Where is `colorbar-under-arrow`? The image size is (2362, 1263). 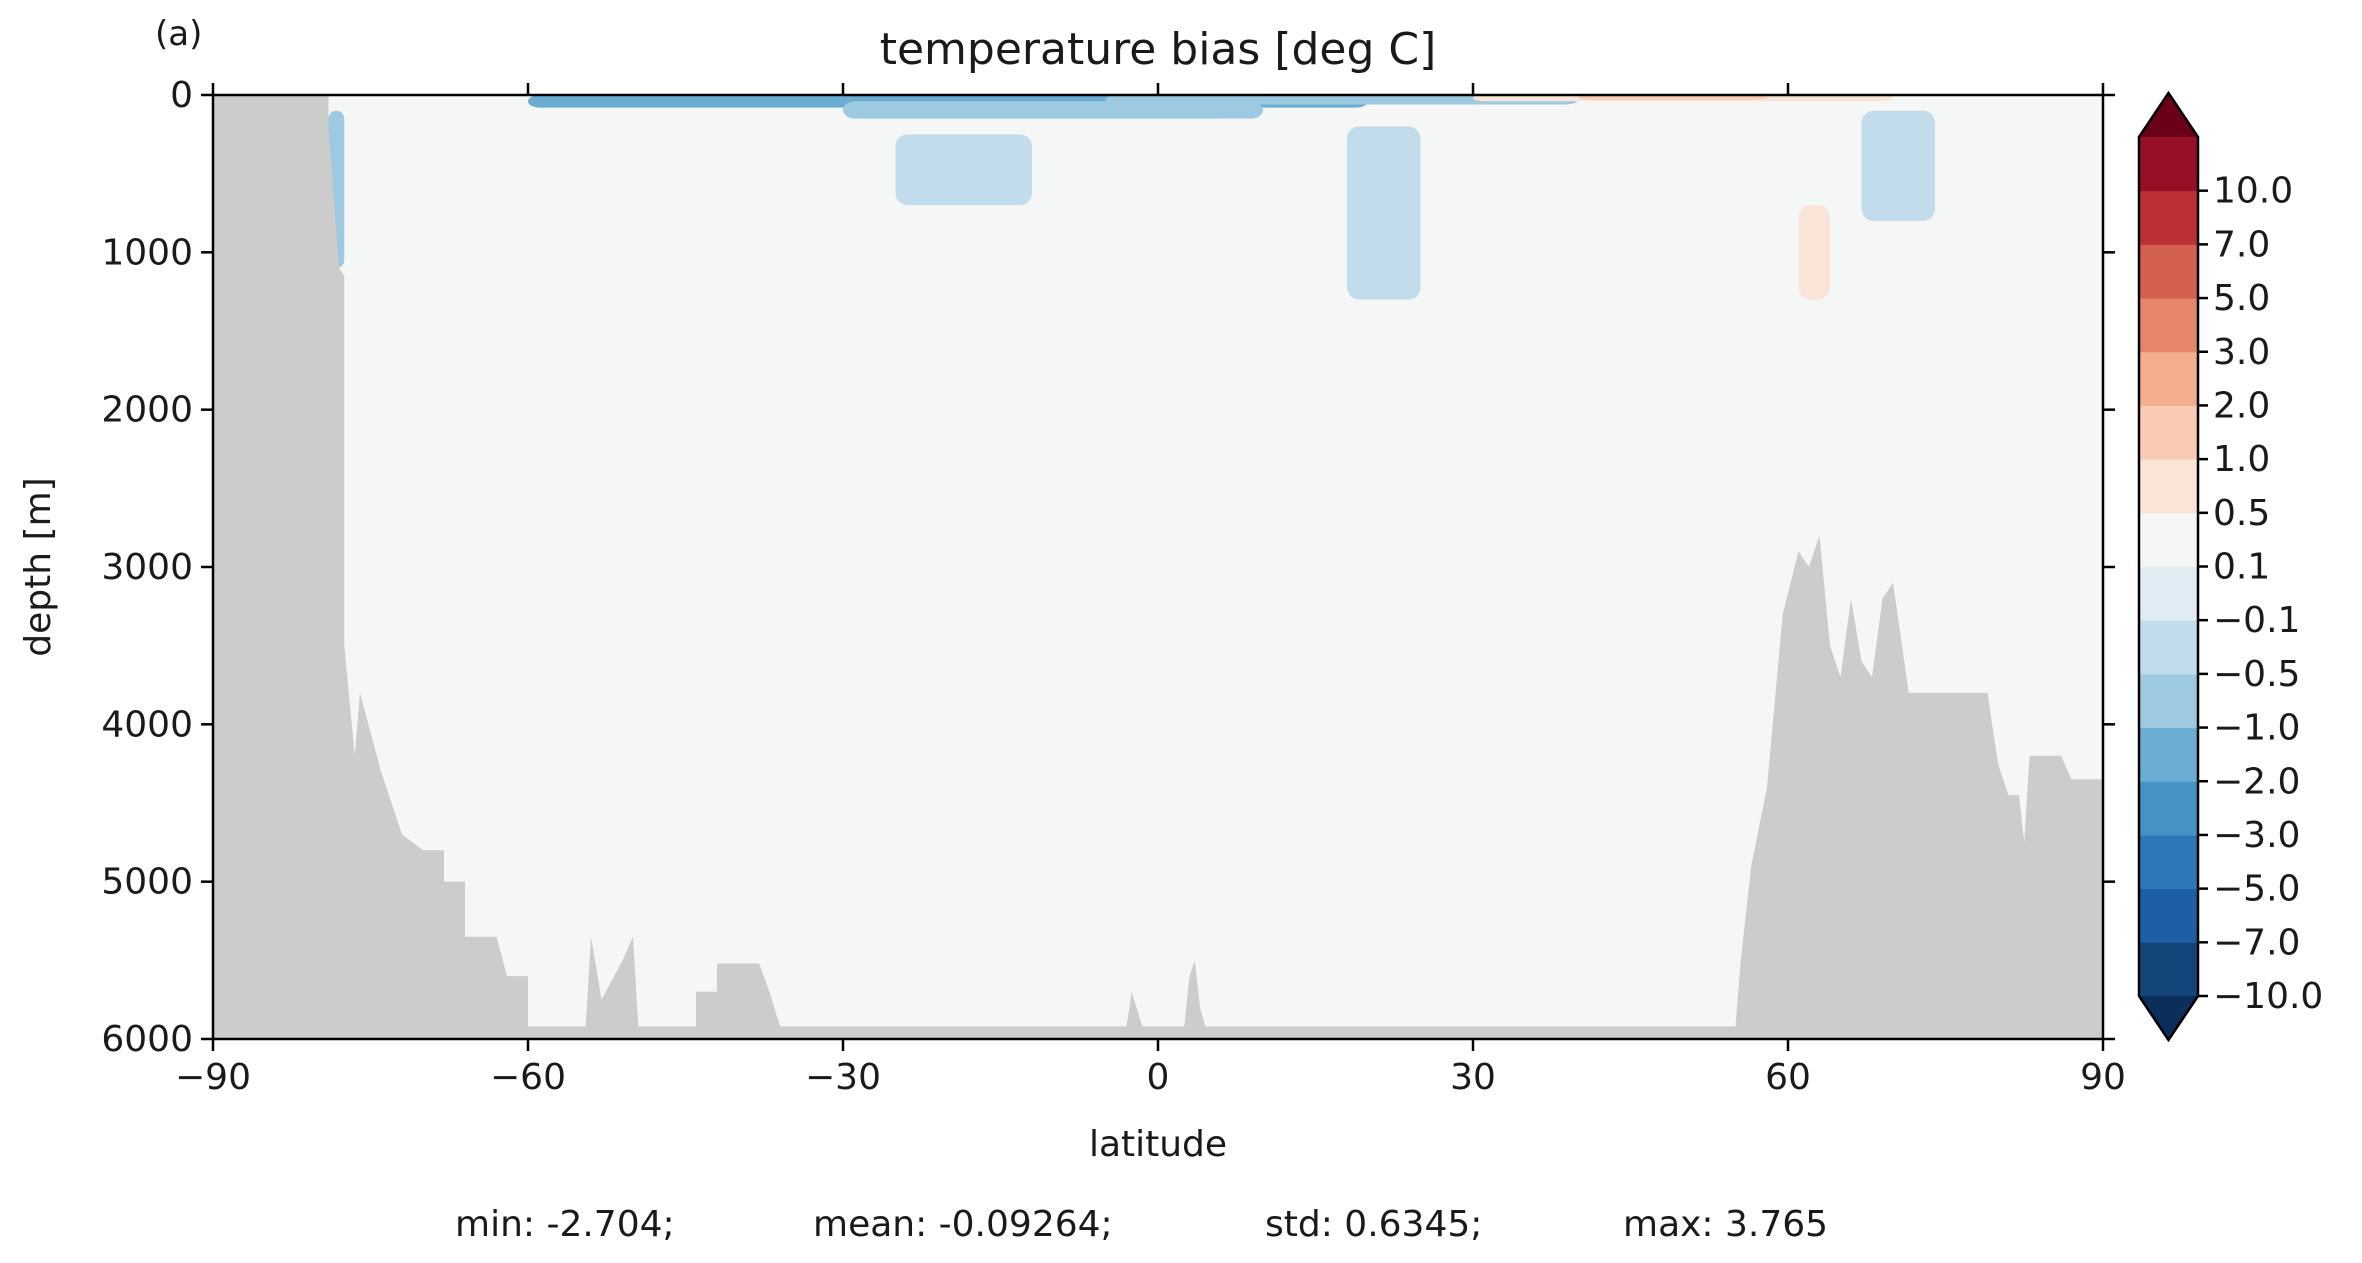 colorbar-under-arrow is located at coordinates (2168, 1018).